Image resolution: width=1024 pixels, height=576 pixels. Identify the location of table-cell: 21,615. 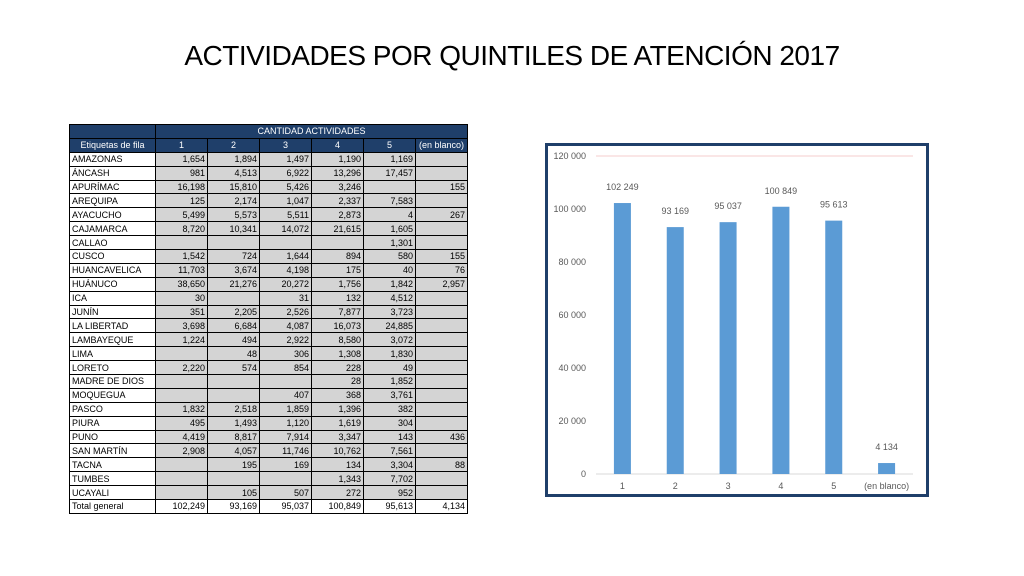
(337, 229).